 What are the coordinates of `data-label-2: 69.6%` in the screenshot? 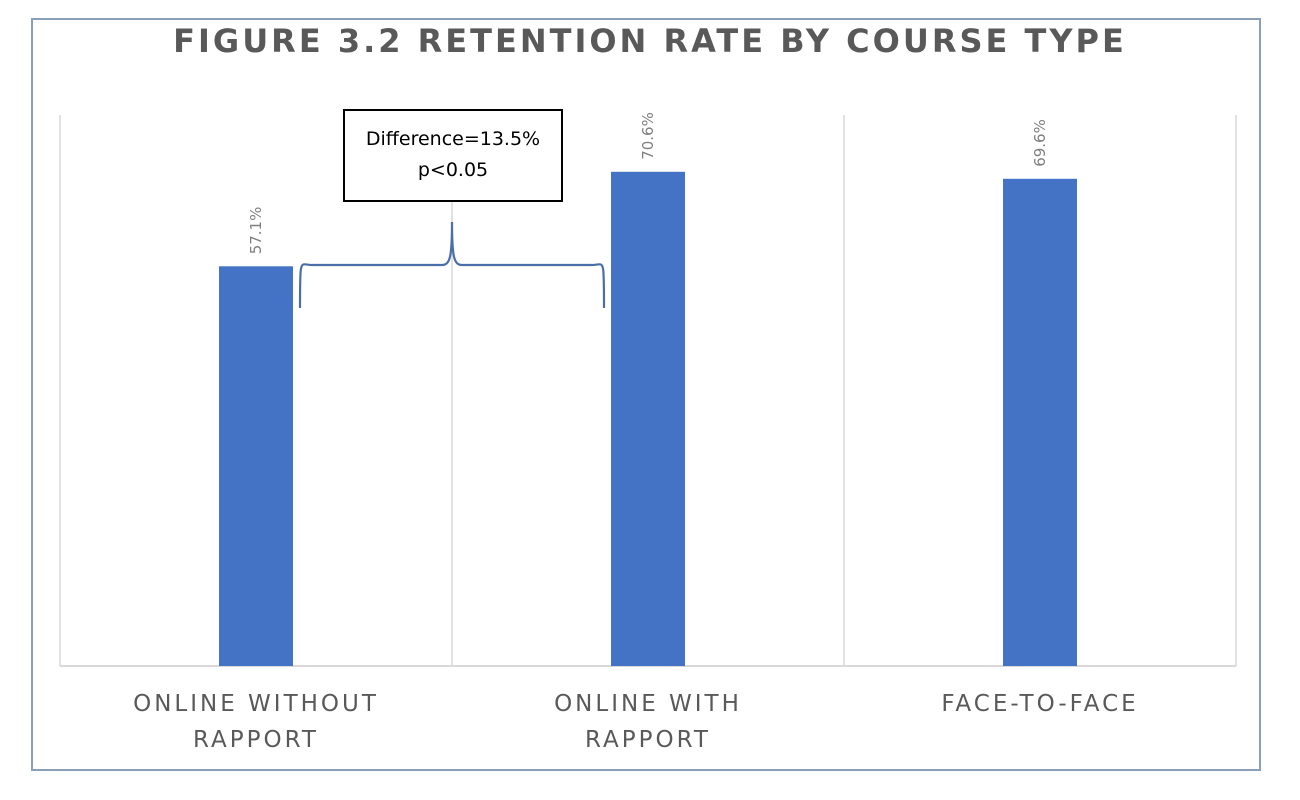 It's located at (1040, 143).